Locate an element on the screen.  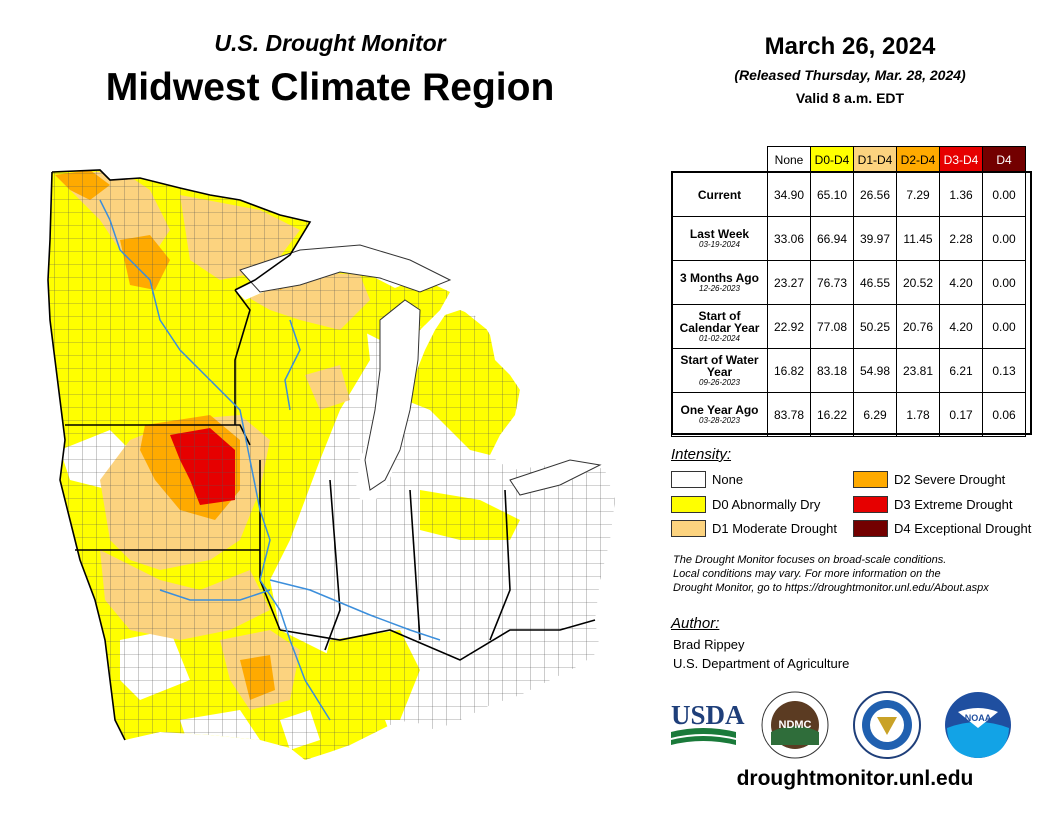
table-cell: 1.78 is located at coordinates (918, 414).